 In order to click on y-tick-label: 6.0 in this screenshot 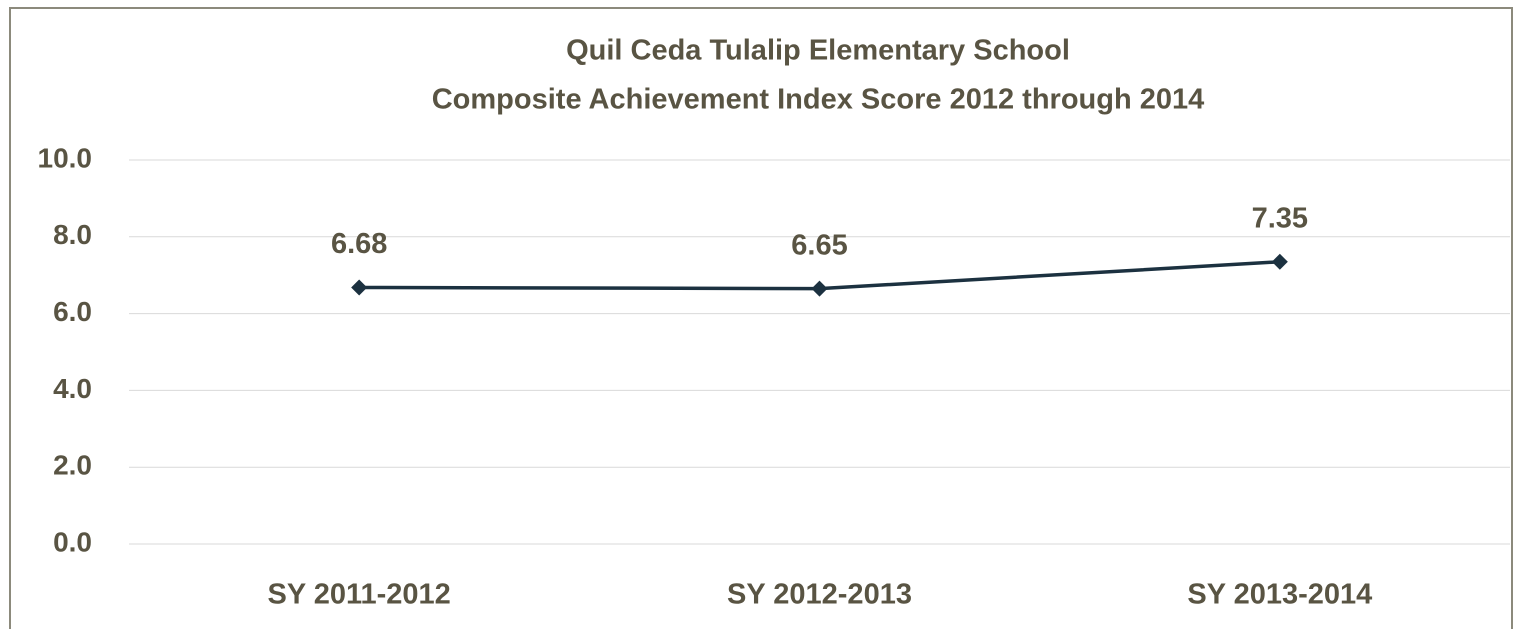, I will do `click(72, 311)`.